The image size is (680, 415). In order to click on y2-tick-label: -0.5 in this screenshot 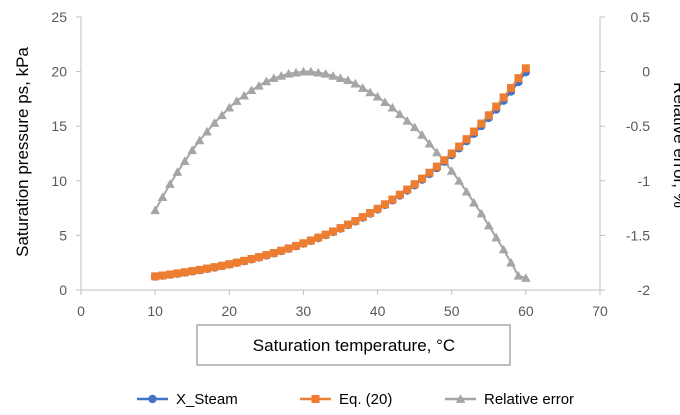, I will do `click(638, 126)`.